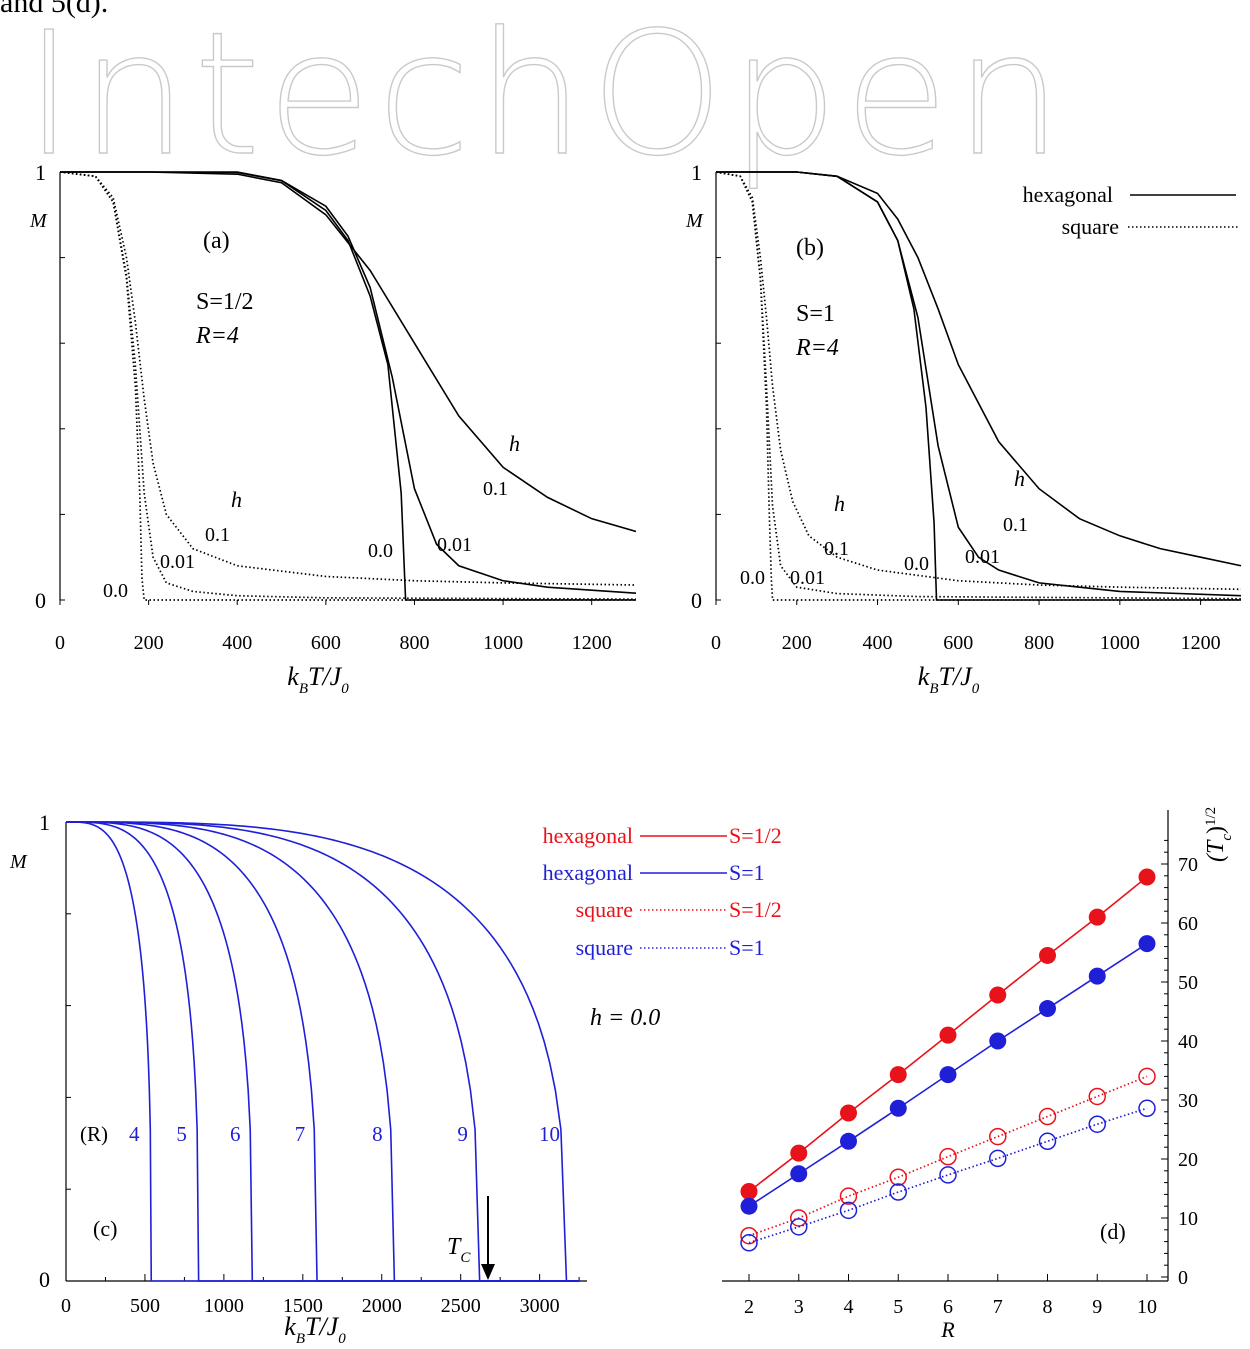 Image resolution: width=1250 pixels, height=1349 pixels. What do you see at coordinates (377, 1134) in the screenshot?
I see `series-label-R8: 8` at bounding box center [377, 1134].